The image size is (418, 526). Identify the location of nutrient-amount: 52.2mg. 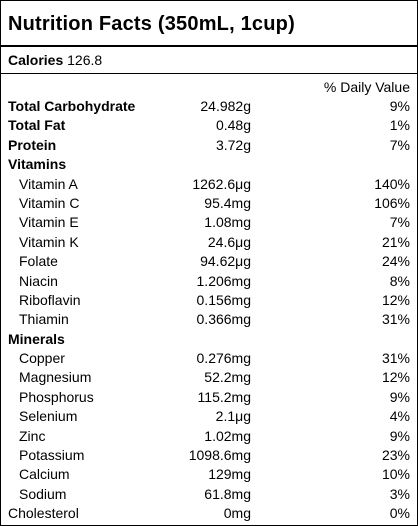
(227, 377).